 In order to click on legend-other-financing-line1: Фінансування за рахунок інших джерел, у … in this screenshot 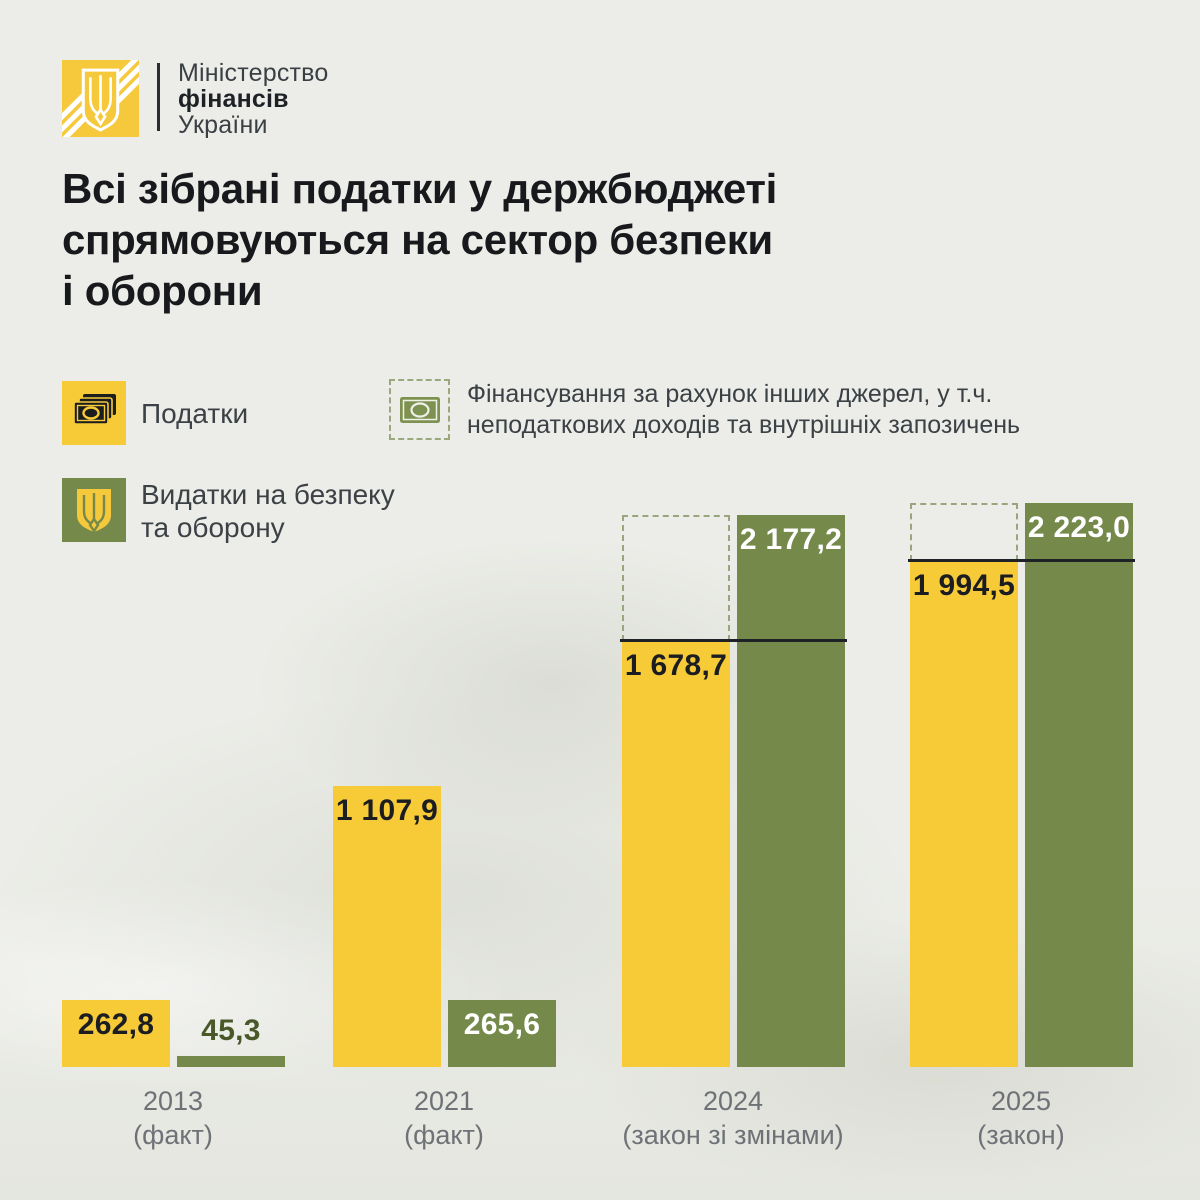, I will do `click(730, 394)`.